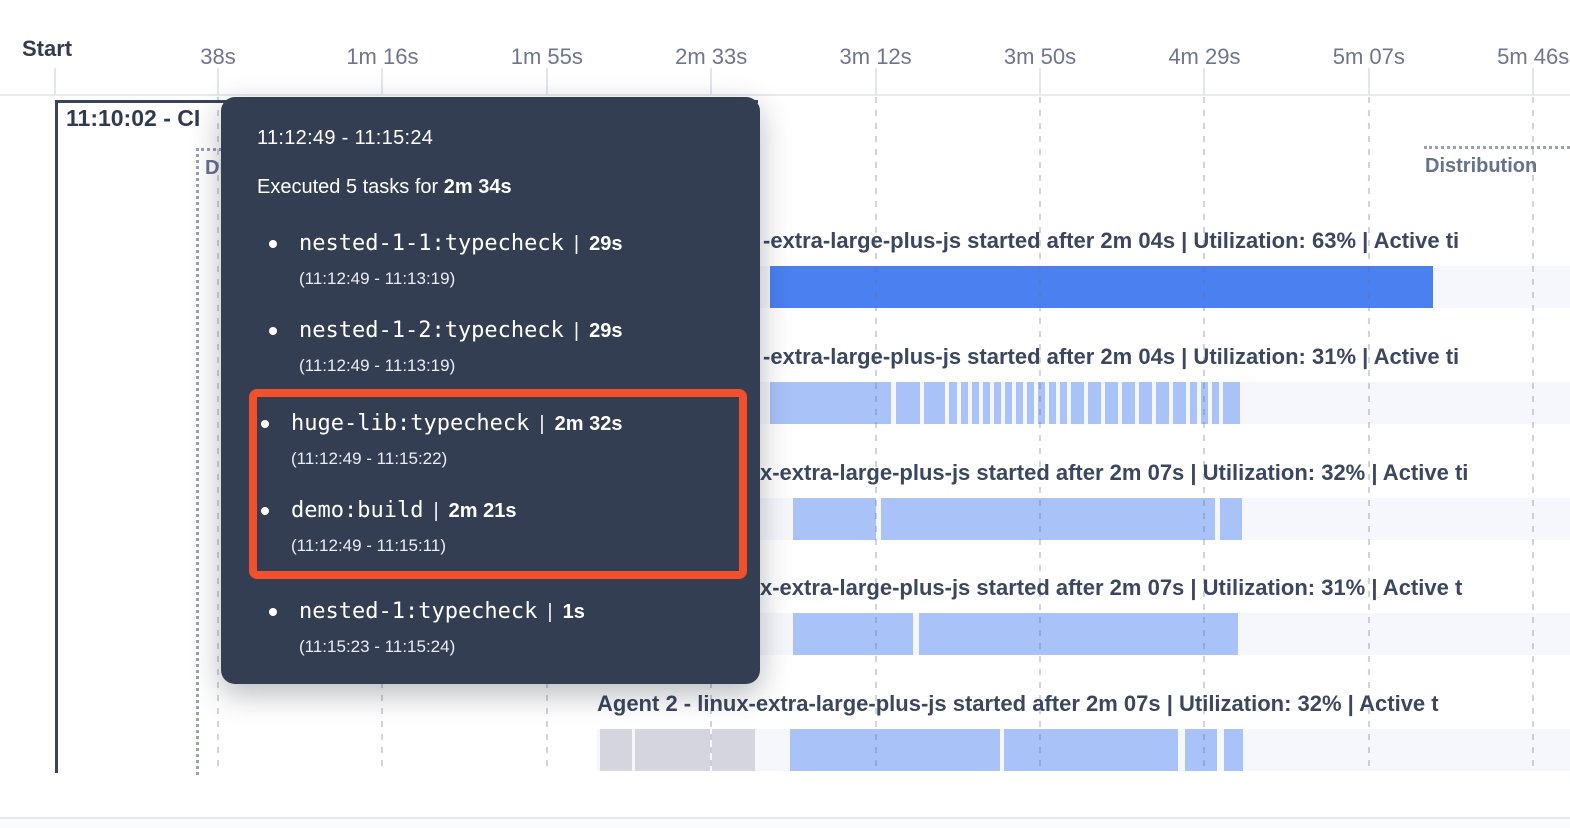  What do you see at coordinates (215, 168) in the screenshot?
I see `distribution-label-left: Di` at bounding box center [215, 168].